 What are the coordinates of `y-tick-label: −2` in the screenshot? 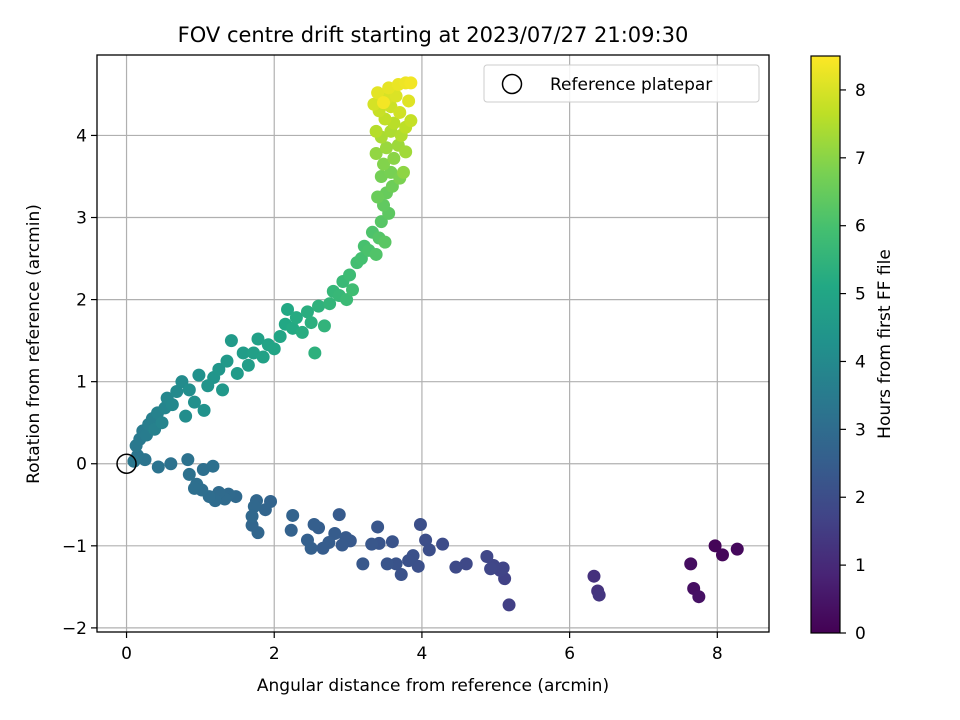 It's located at (74, 629).